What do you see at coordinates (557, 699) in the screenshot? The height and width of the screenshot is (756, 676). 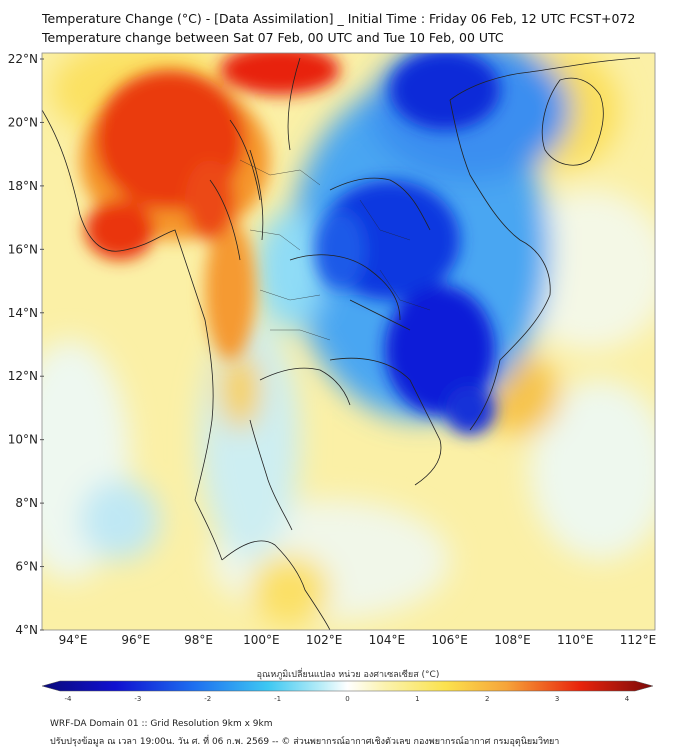 I see `colorbar-tick-label: 3` at bounding box center [557, 699].